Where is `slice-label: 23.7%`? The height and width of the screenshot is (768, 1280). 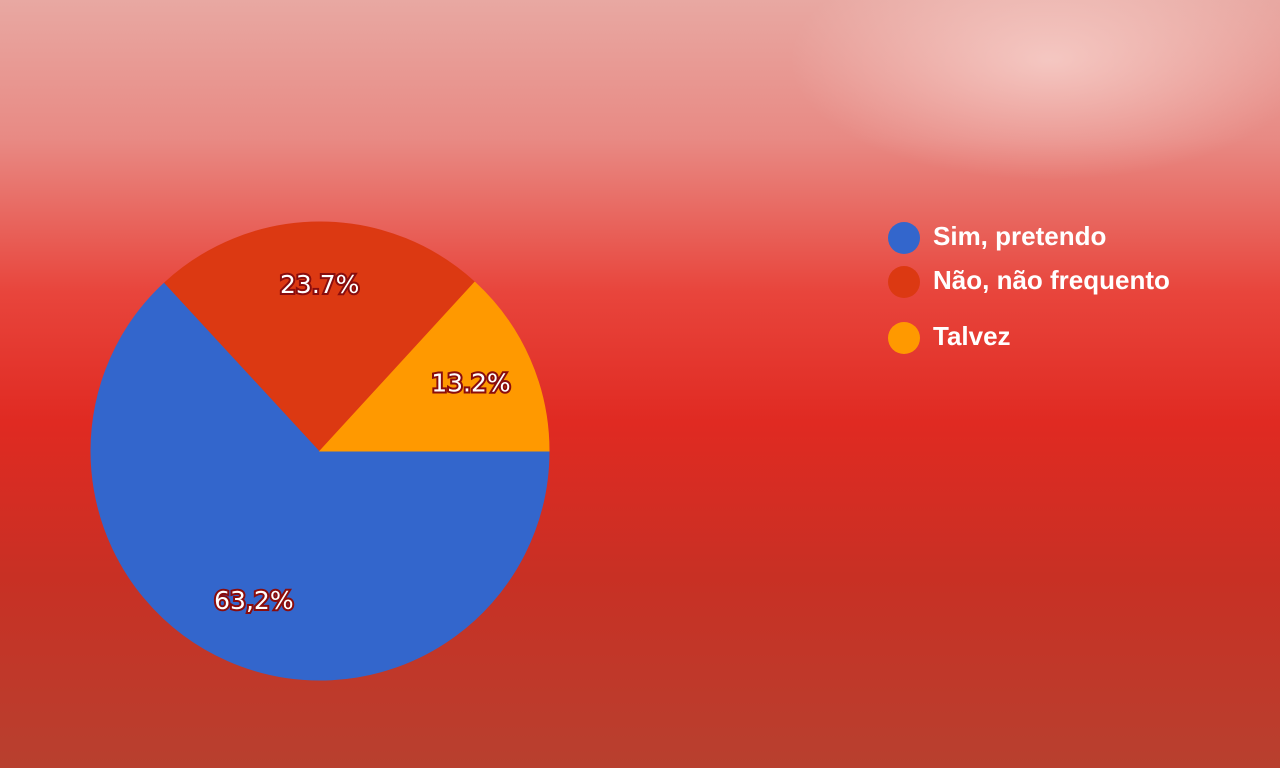
slice-label: 23.7% is located at coordinates (319, 284).